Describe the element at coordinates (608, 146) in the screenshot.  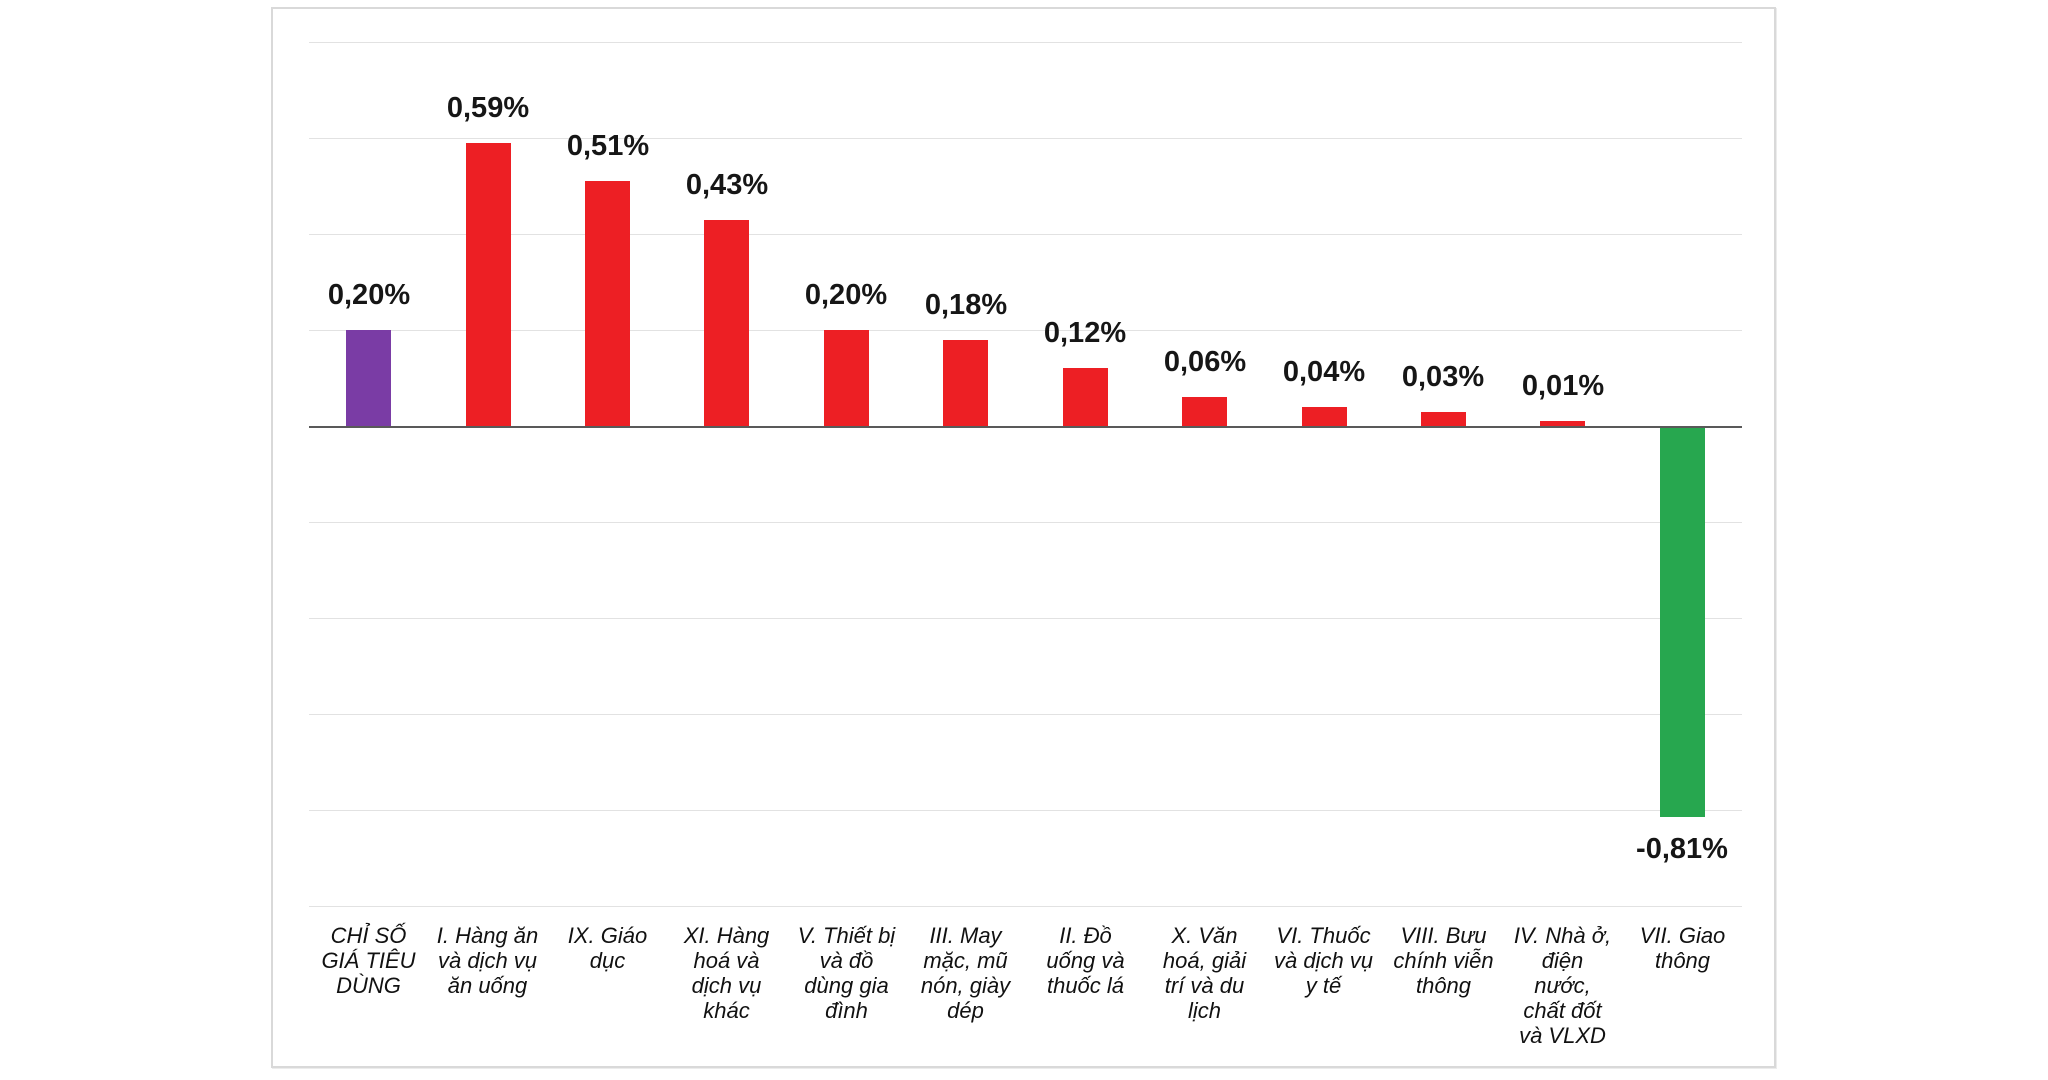
I see `value-label: 0,51%` at that location.